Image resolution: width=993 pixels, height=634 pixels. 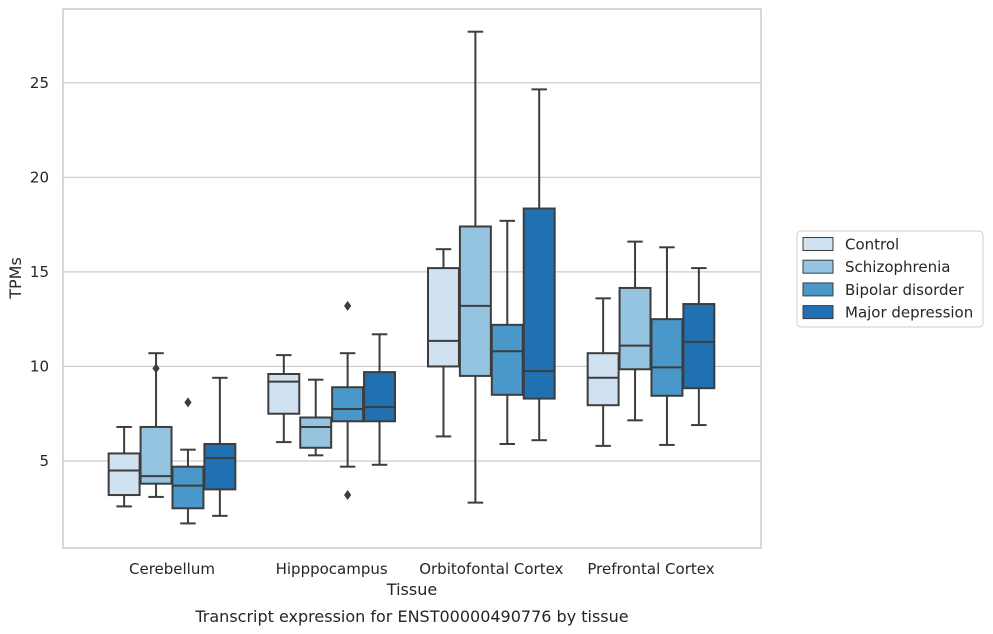 I want to click on x-axis-label: Tissue, so click(x=411, y=589).